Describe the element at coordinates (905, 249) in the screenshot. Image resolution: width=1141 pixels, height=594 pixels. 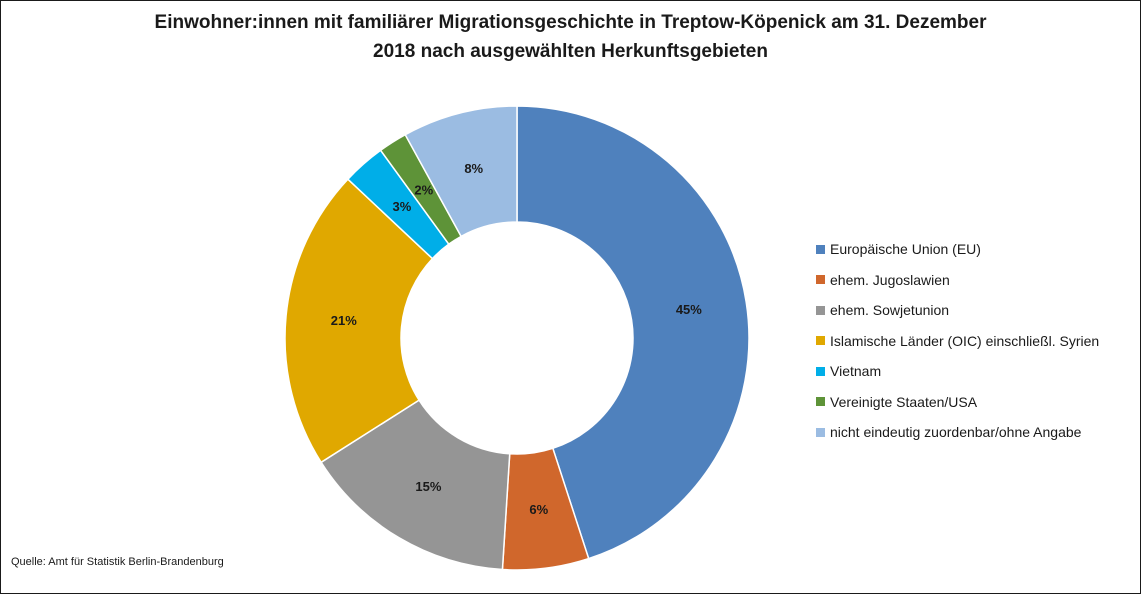
I see `legend-label-1: Europäische Union (EU)` at that location.